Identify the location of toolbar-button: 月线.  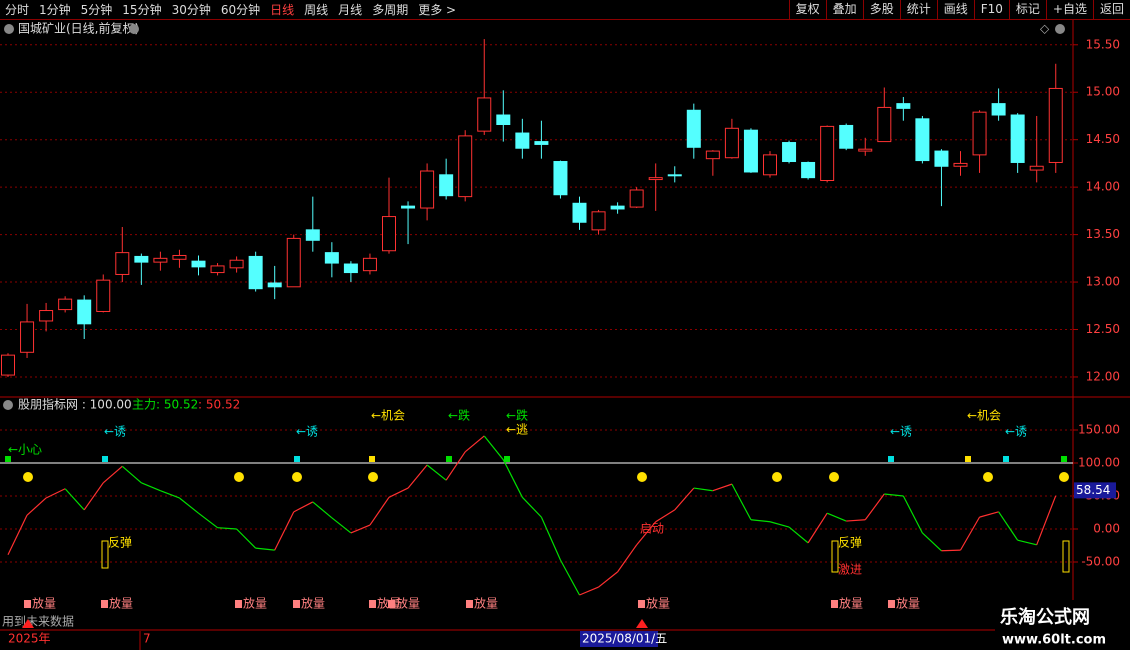
(350, 10).